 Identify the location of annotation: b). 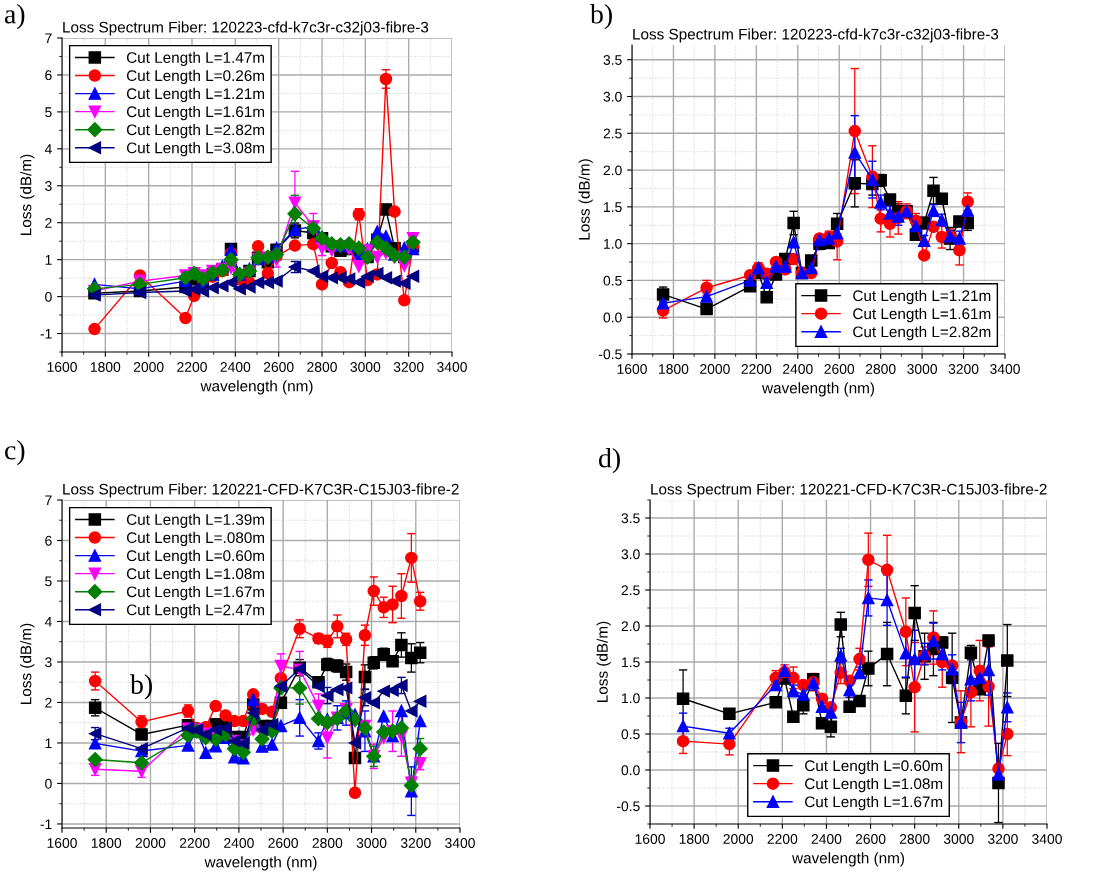
(141, 687).